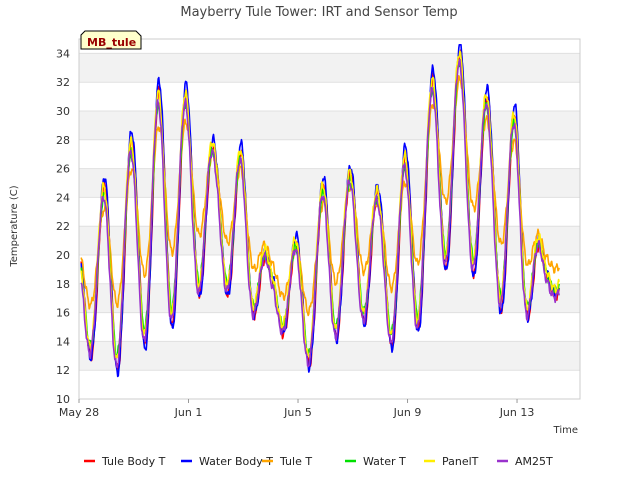 The image size is (640, 480). I want to click on x-tick-label: Jun 9, so click(407, 412).